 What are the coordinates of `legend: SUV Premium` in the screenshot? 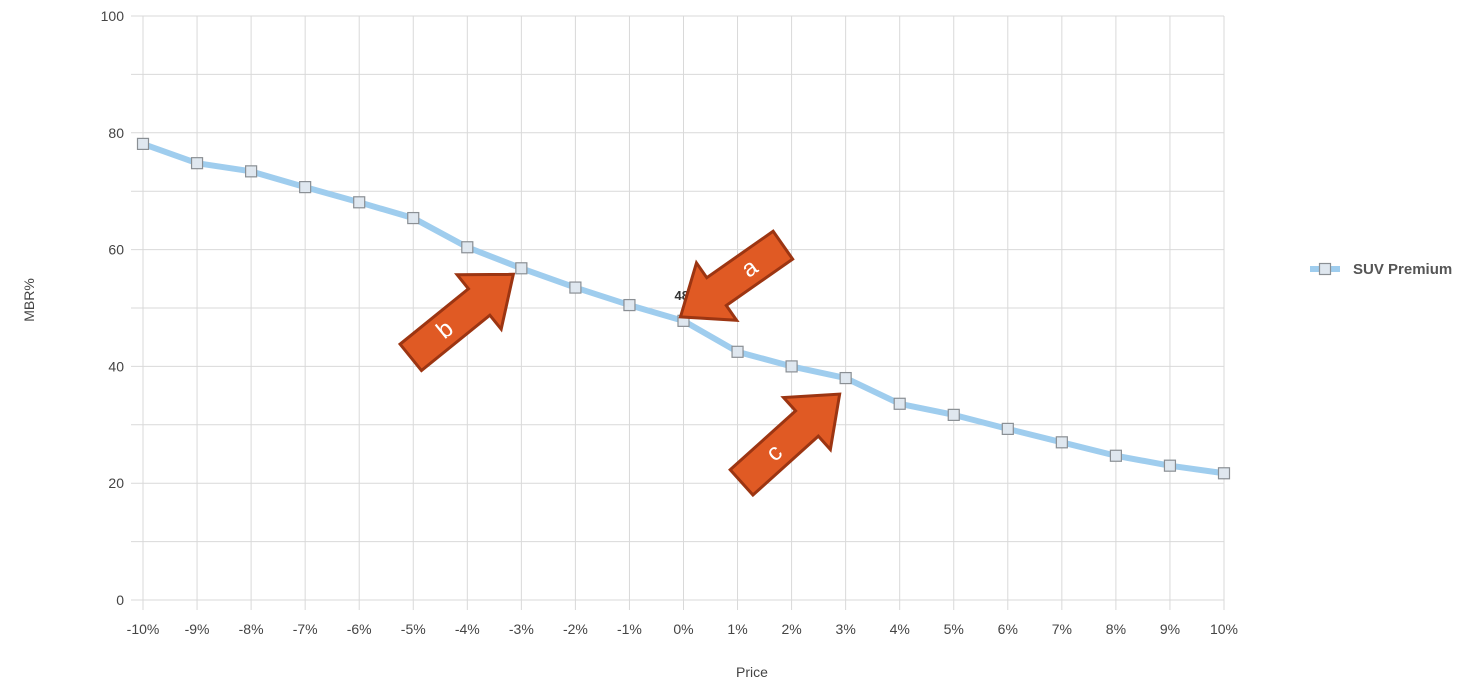 It's located at (1381, 269).